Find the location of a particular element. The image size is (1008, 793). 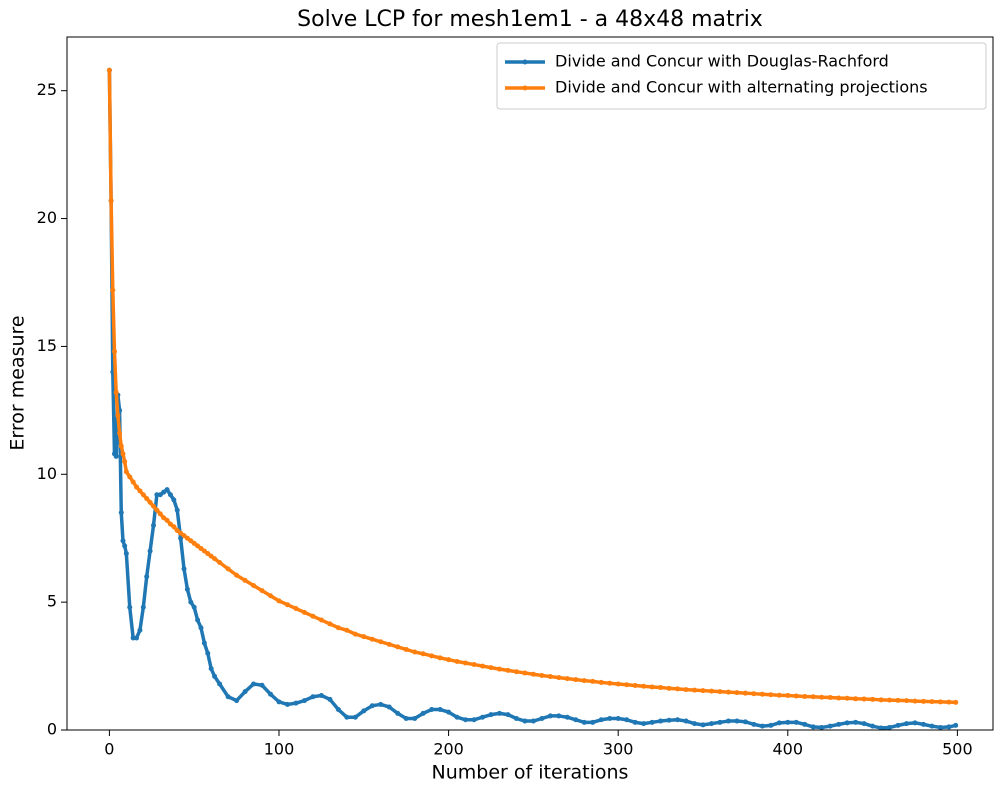

y-axis-label: Error measure is located at coordinates (18, 382).